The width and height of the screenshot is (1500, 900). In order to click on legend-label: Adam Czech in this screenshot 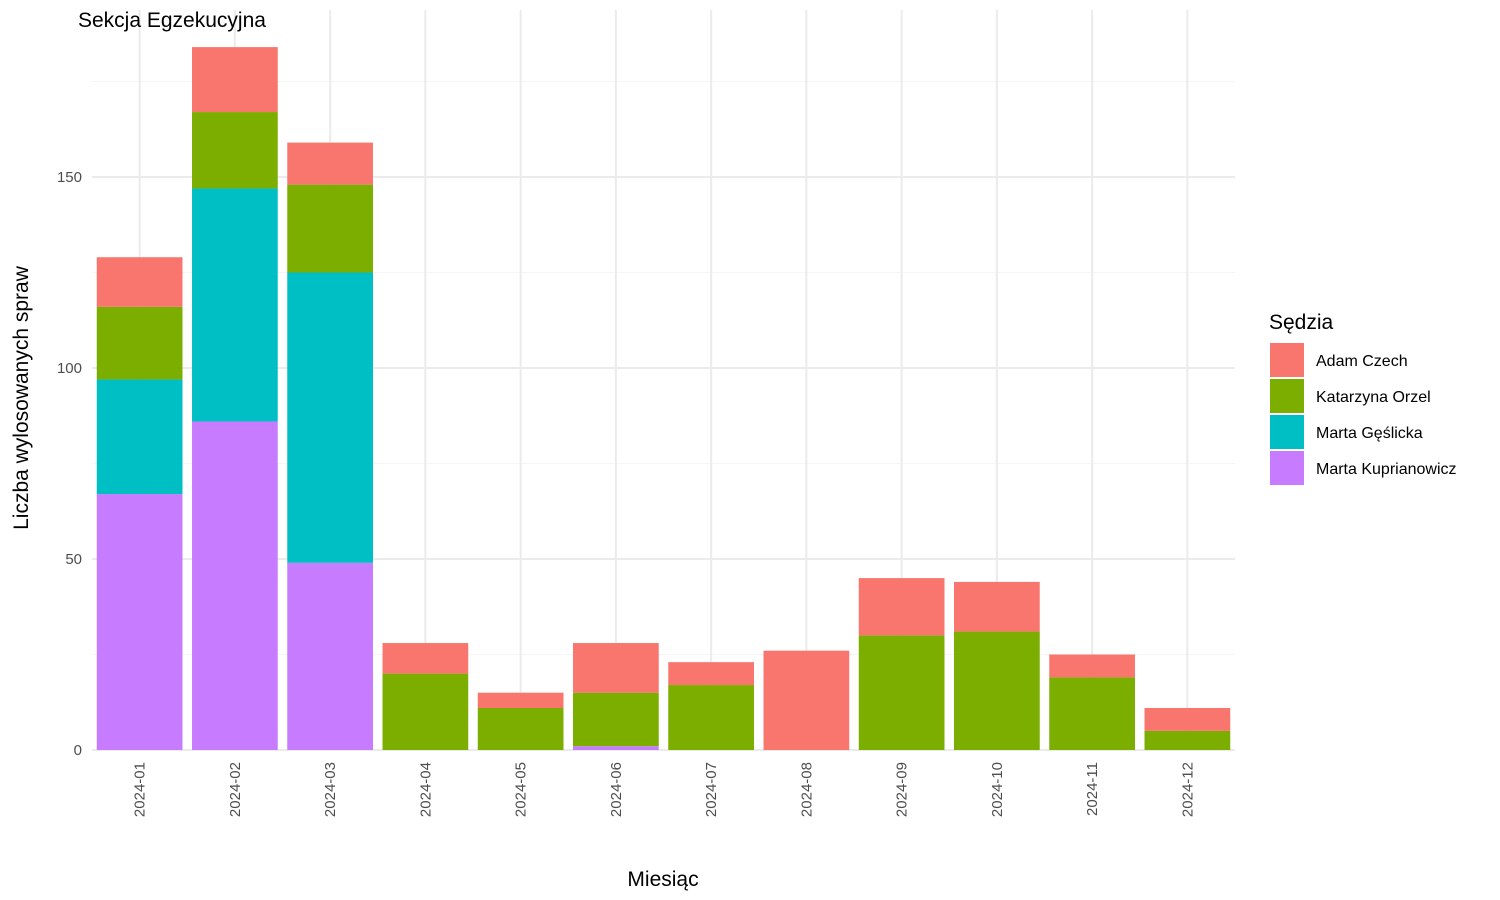, I will do `click(1362, 361)`.